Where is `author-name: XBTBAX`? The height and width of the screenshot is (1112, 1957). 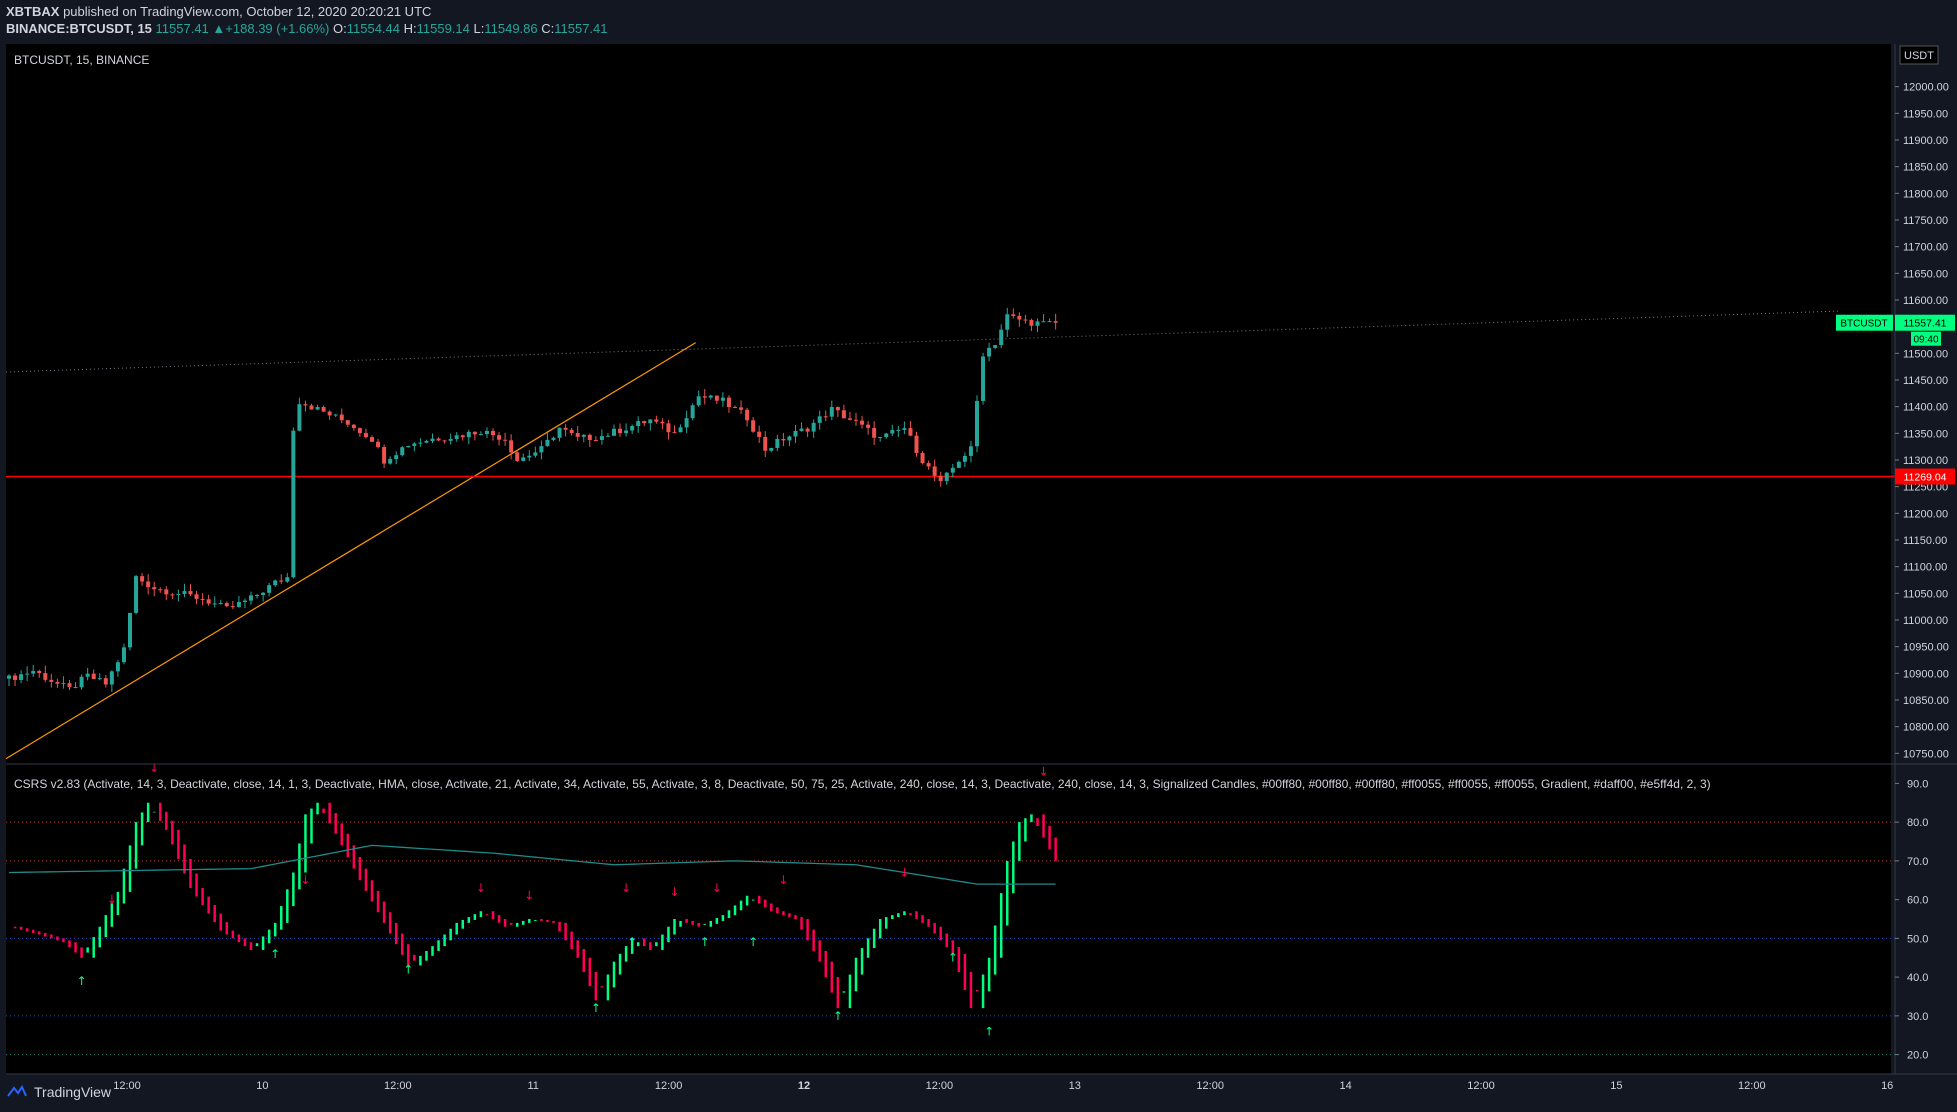 author-name: XBTBAX is located at coordinates (33, 11).